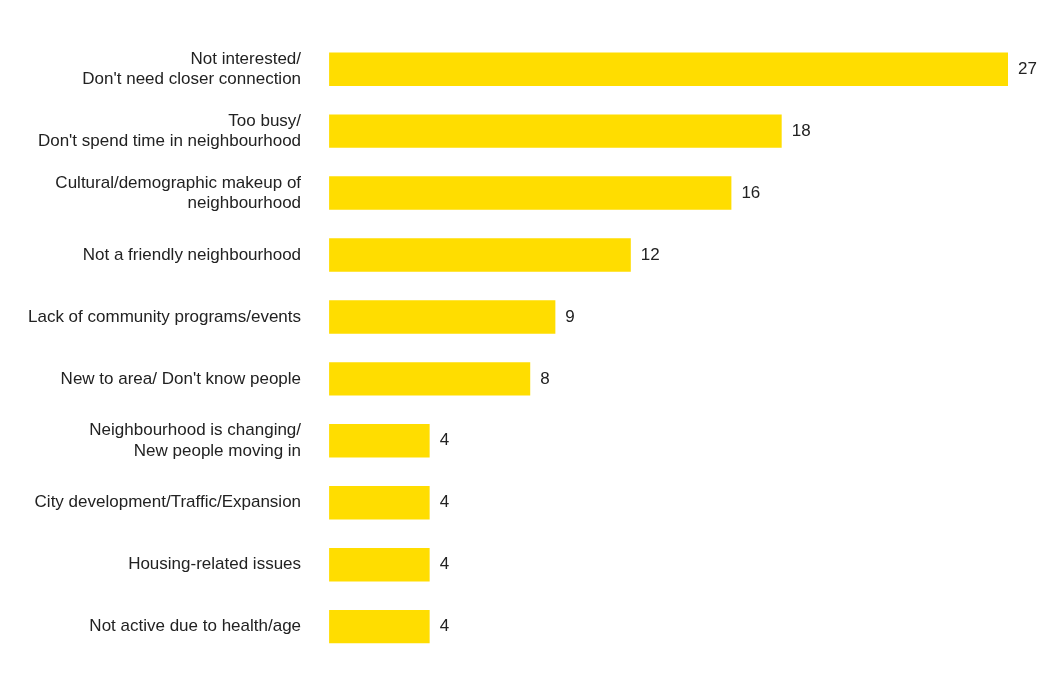  Describe the element at coordinates (169, 130) in the screenshot. I see `y-tick-label: Too busy/ Don't spend time in neighbourhood` at that location.